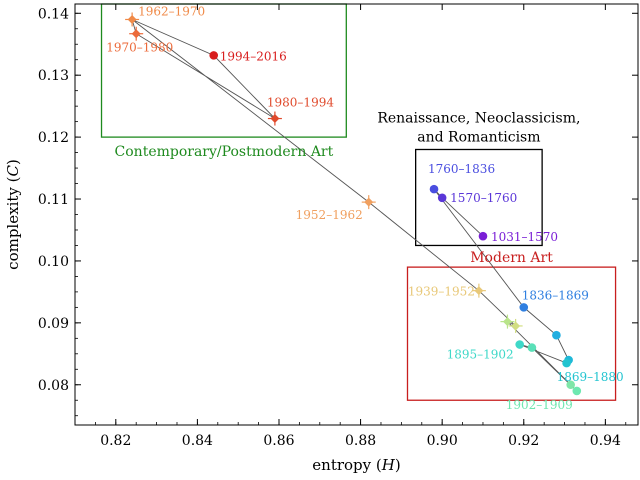 This screenshot has width=640, height=480. Describe the element at coordinates (478, 137) in the screenshot. I see `annotation-renaissance-line2: and Romanticism` at that location.